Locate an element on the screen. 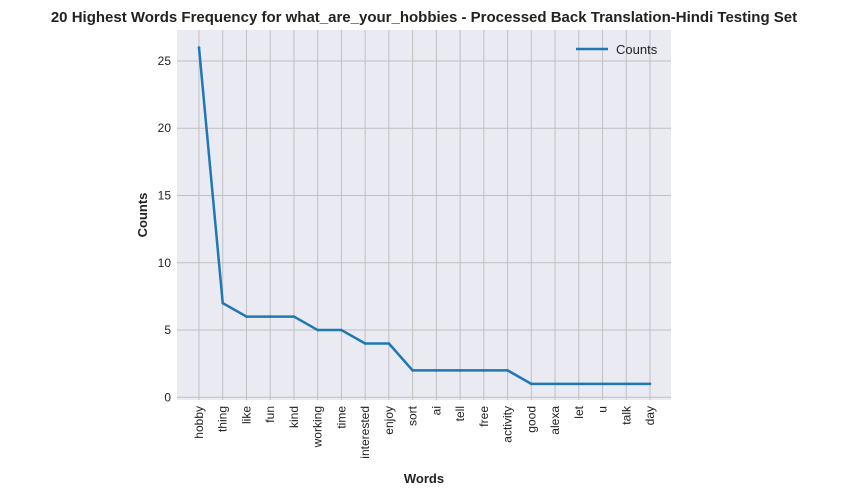  x-tick-label: hobby is located at coordinates (199, 422).